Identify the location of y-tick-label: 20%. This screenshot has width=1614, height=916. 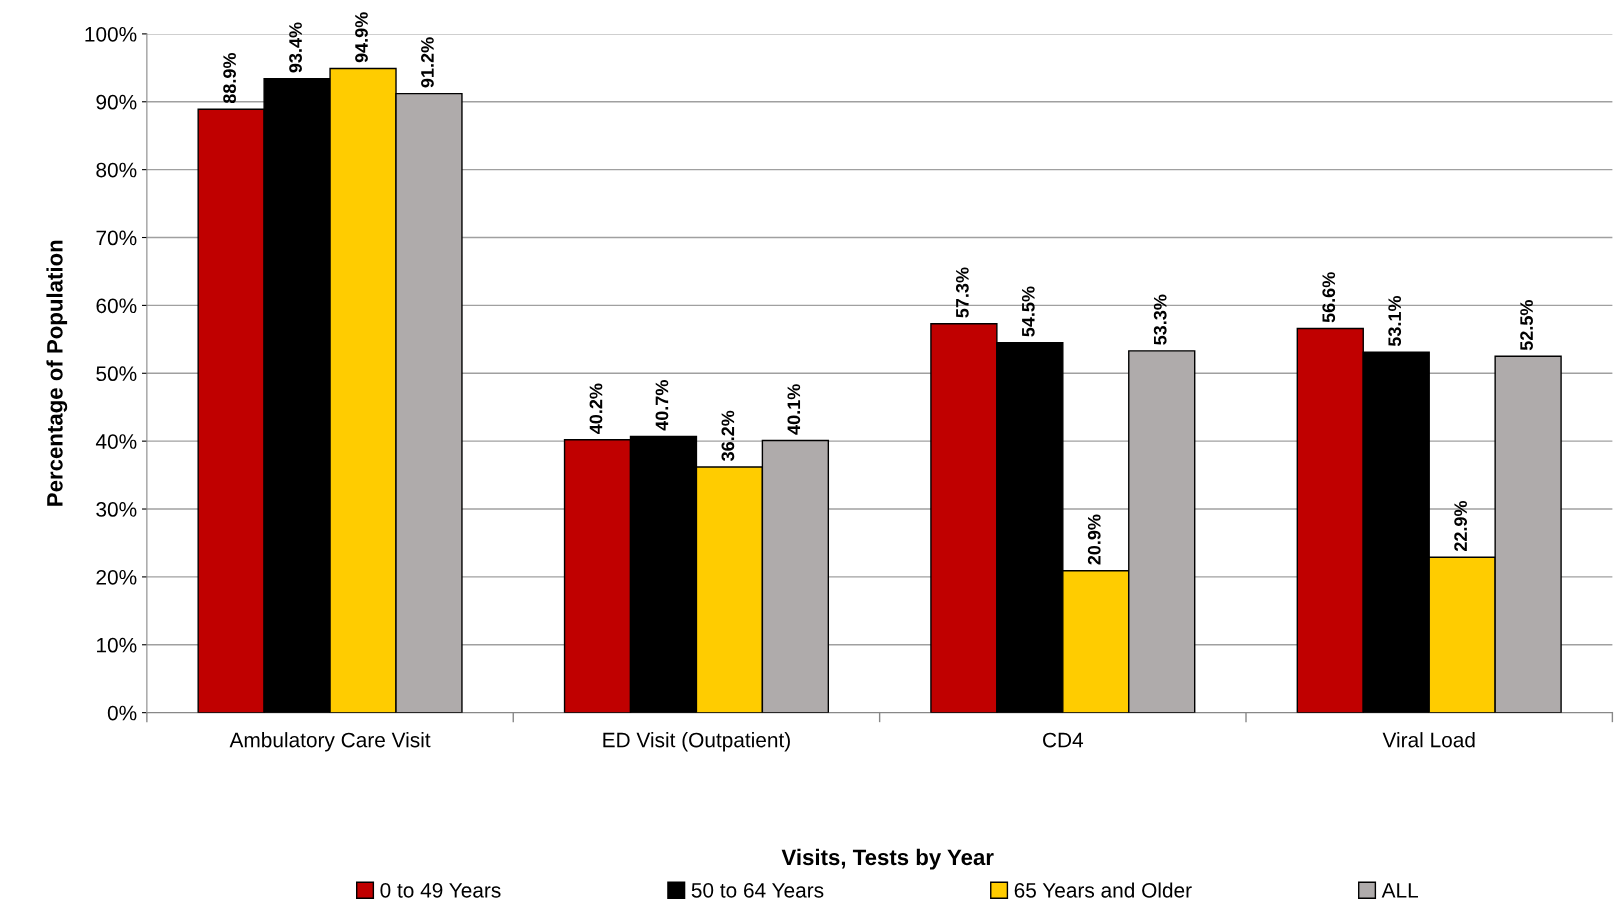
(116, 577).